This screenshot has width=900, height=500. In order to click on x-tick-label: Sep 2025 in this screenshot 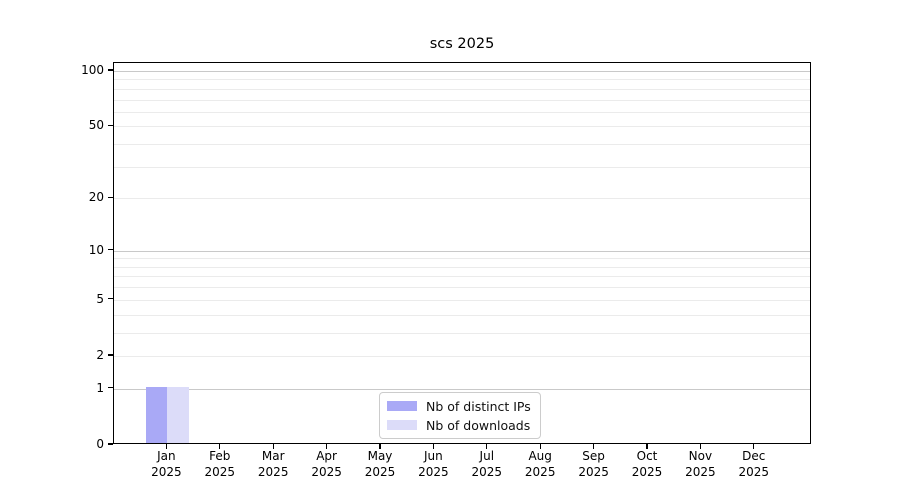, I will do `click(593, 464)`.